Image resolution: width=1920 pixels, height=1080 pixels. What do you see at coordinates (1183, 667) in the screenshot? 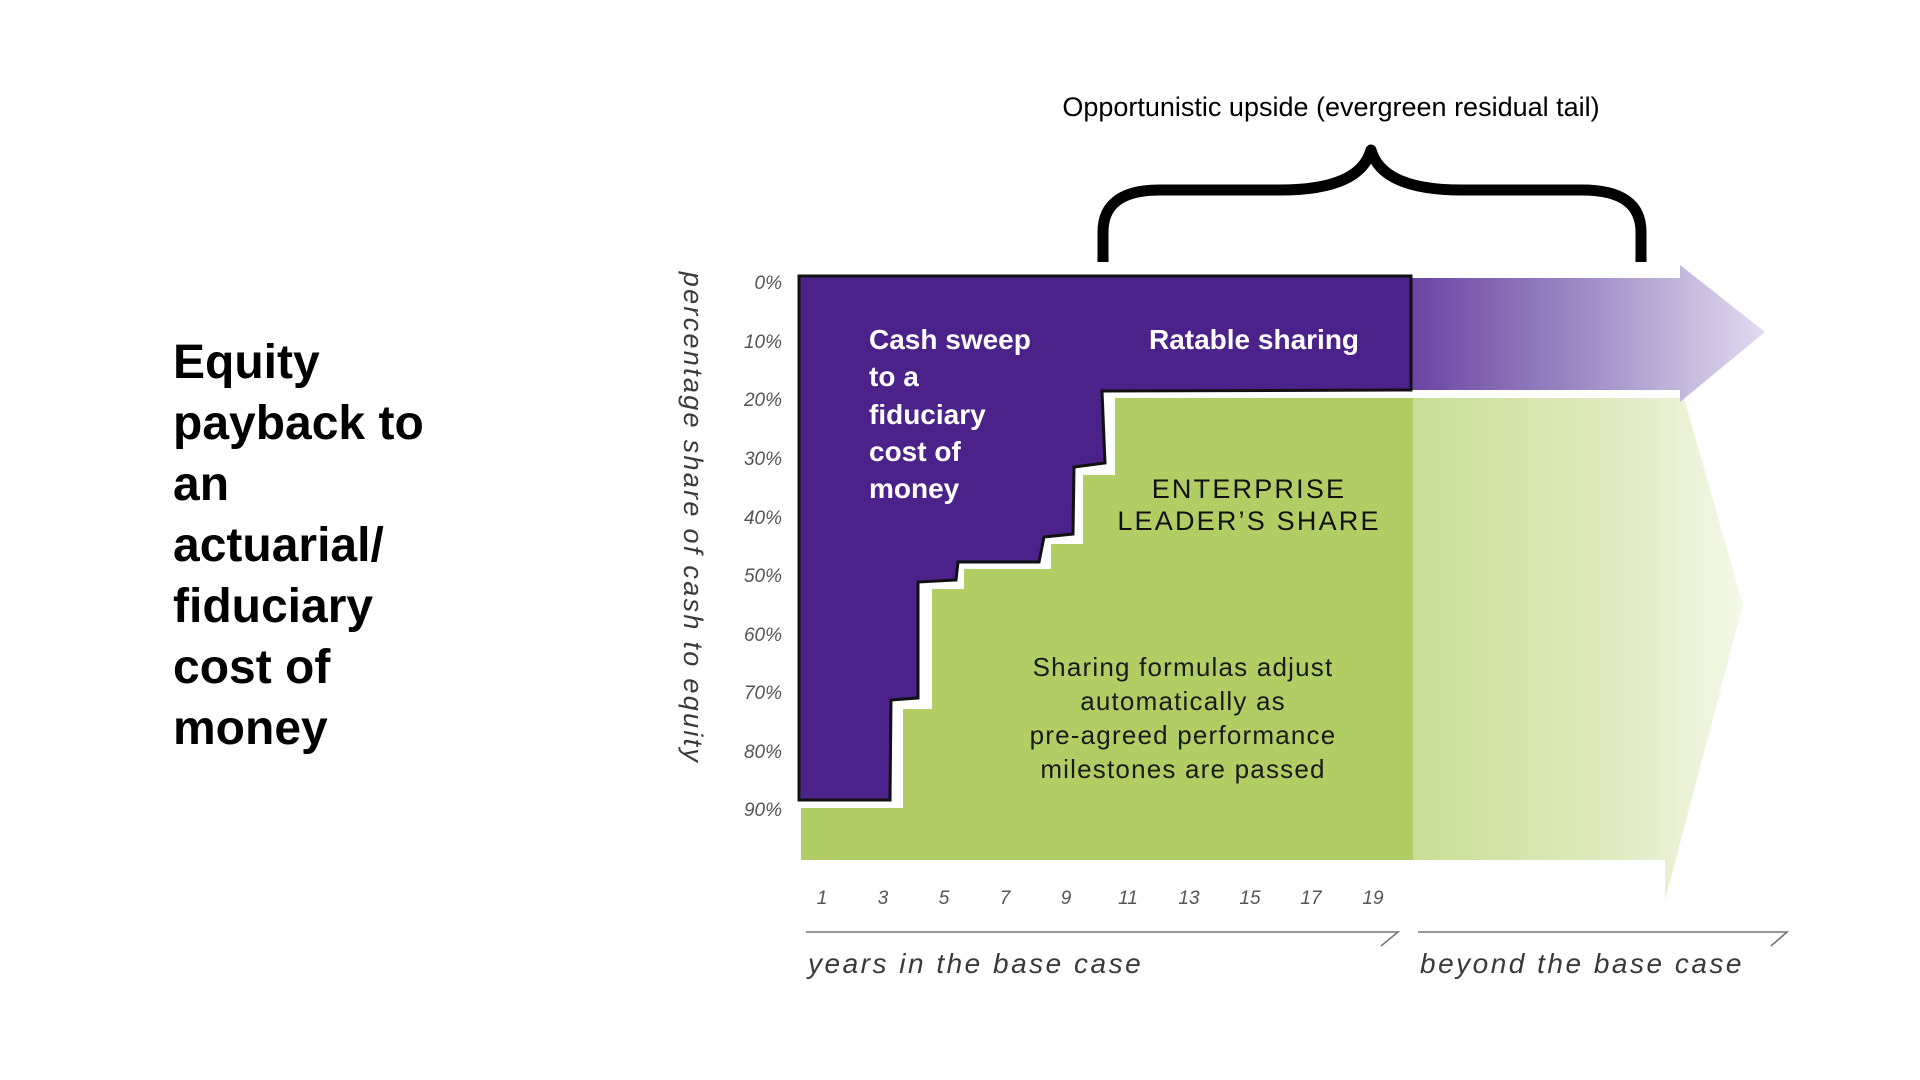
I see `svg-text: Sharing formulas adjust` at bounding box center [1183, 667].